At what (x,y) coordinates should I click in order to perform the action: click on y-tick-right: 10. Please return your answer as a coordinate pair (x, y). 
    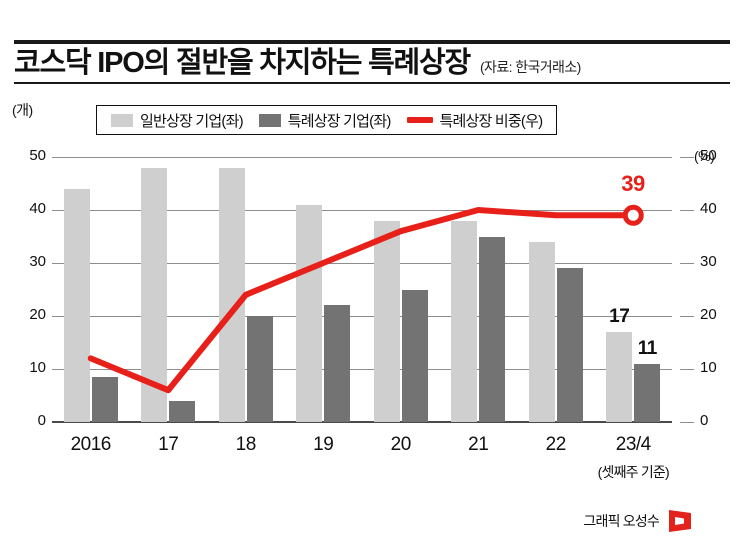
    Looking at the image, I should click on (708, 367).